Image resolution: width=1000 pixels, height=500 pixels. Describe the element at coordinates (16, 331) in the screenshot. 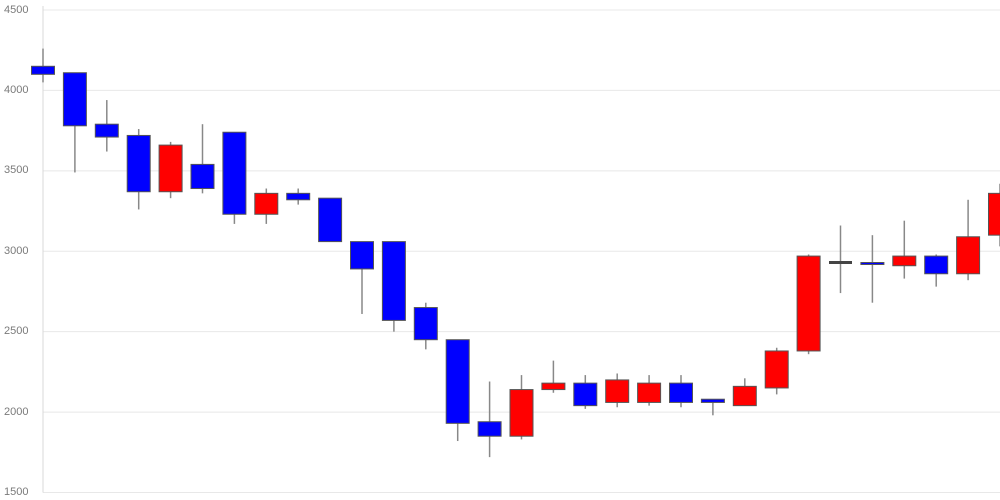

I see `y-axis-label: 2500` at that location.